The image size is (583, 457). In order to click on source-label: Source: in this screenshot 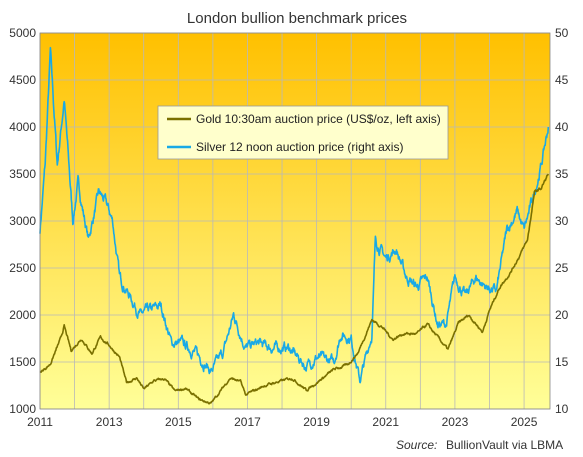, I will do `click(416, 445)`.